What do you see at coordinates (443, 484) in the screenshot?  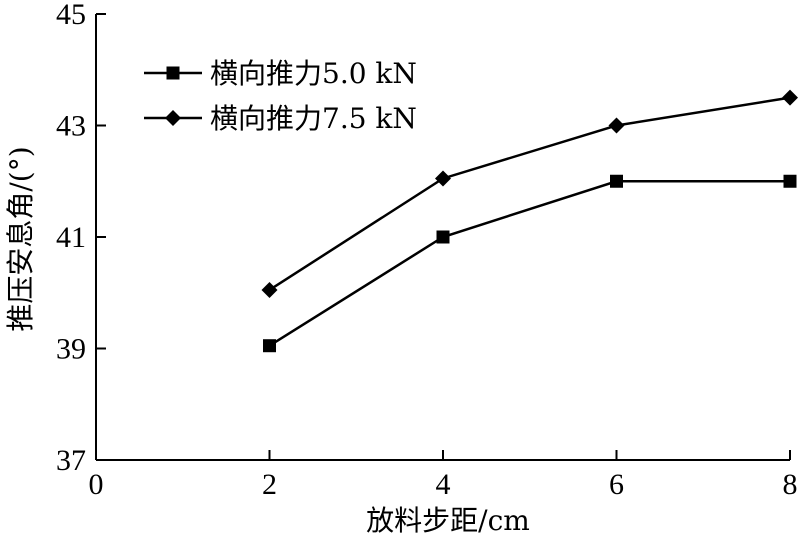 I see `x-tick-label: 4` at bounding box center [443, 484].